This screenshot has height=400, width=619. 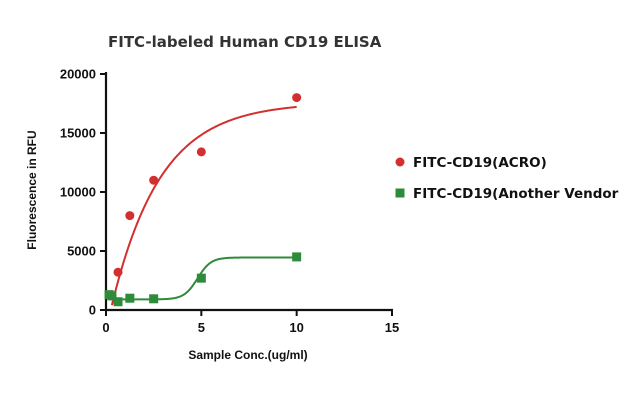 I want to click on x-tick-label: 5, so click(x=201, y=327).